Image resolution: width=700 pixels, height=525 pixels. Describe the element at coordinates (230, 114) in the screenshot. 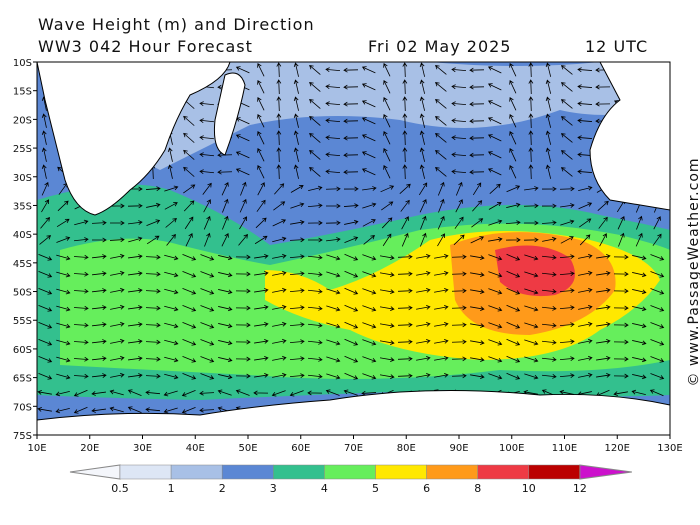

I see `madagascar` at that location.